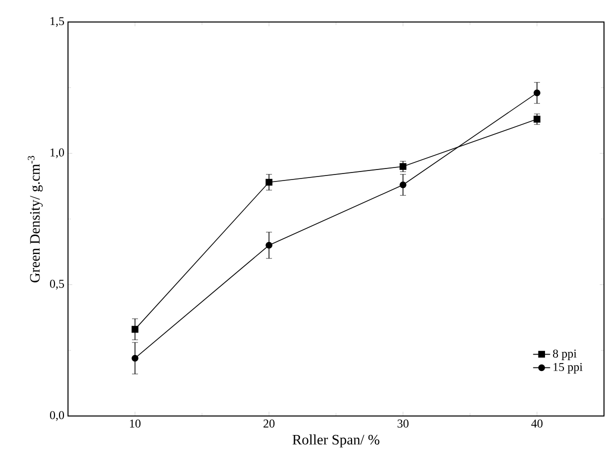 This screenshot has height=465, width=612. Describe the element at coordinates (403, 424) in the screenshot. I see `x-tick-label: 30` at that location.